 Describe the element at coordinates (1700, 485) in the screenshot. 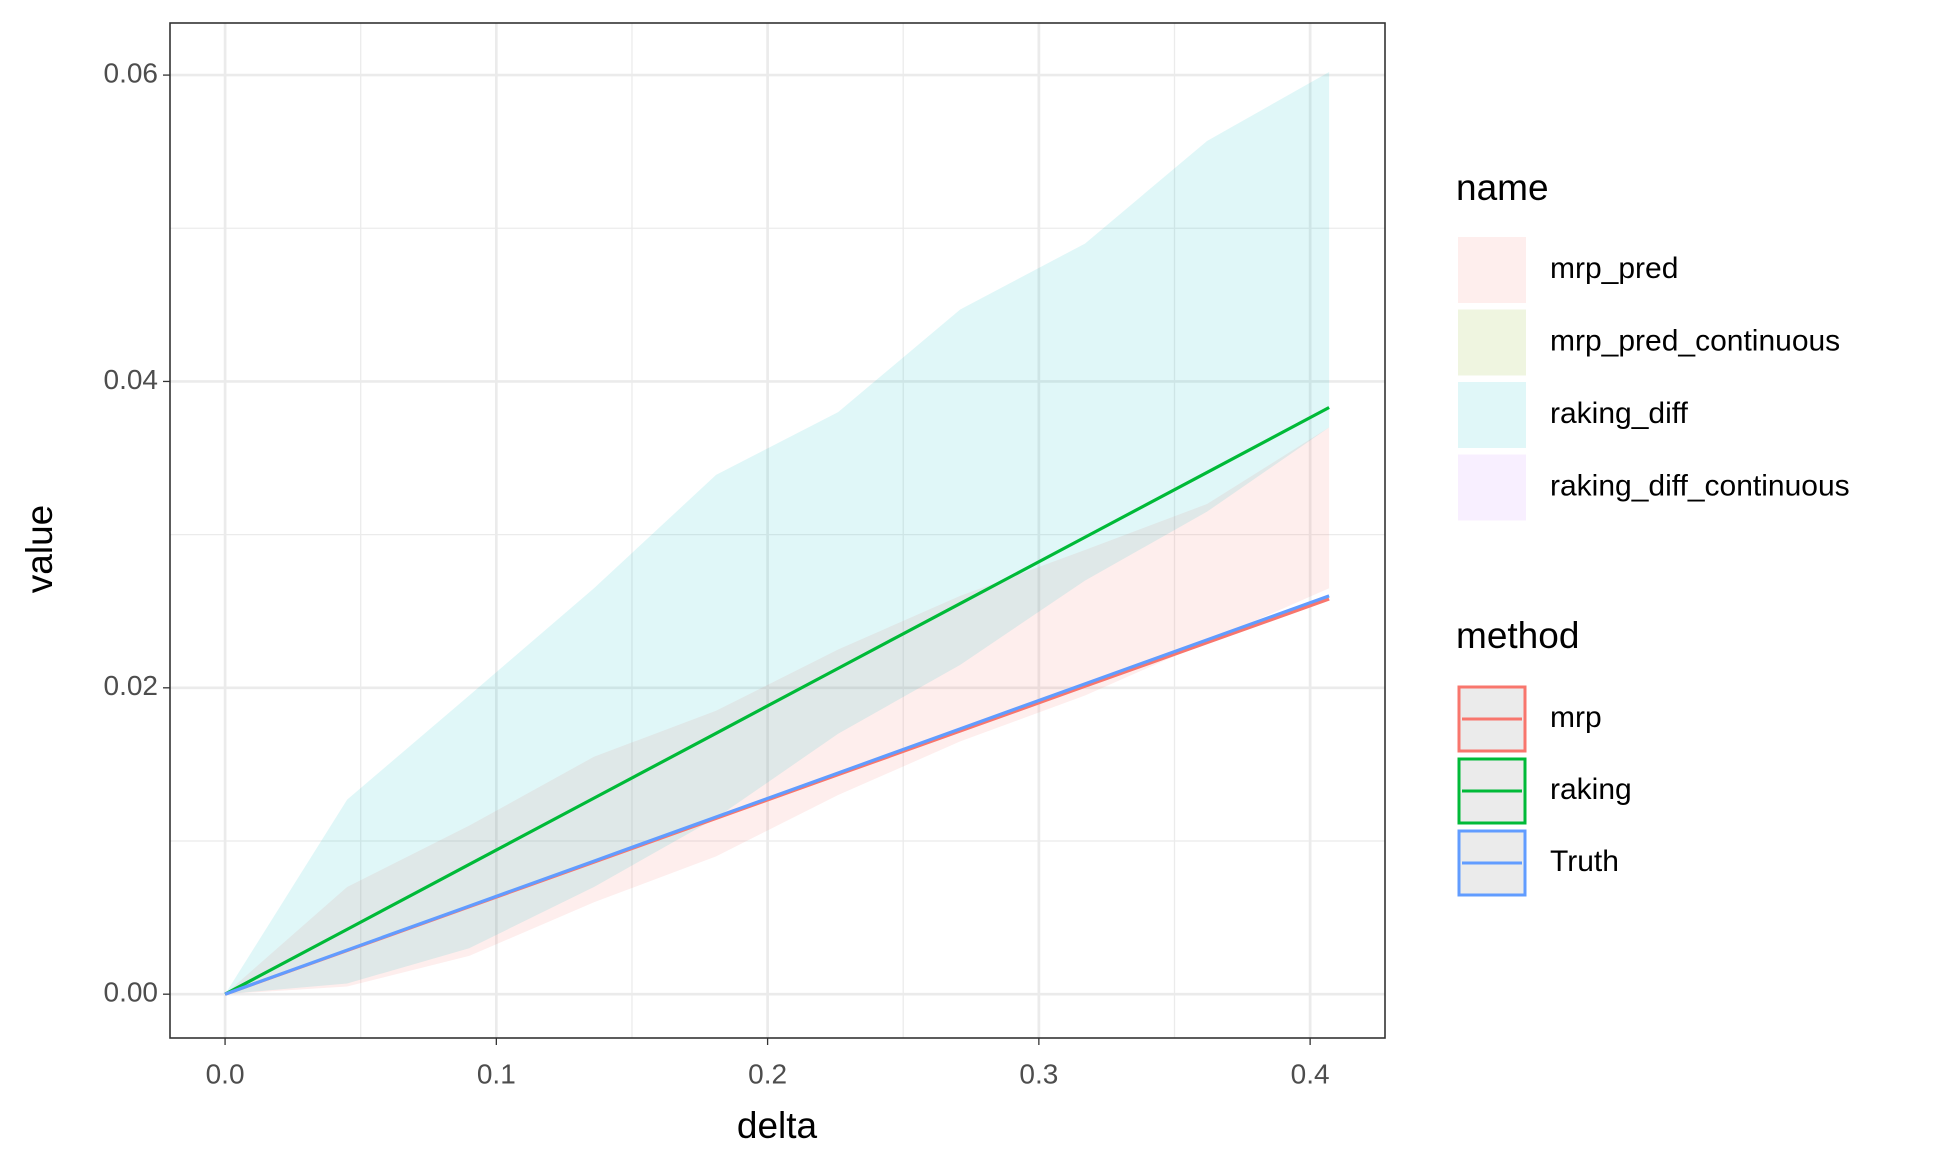

I see `legend-label: raking_diff_continuous` at that location.